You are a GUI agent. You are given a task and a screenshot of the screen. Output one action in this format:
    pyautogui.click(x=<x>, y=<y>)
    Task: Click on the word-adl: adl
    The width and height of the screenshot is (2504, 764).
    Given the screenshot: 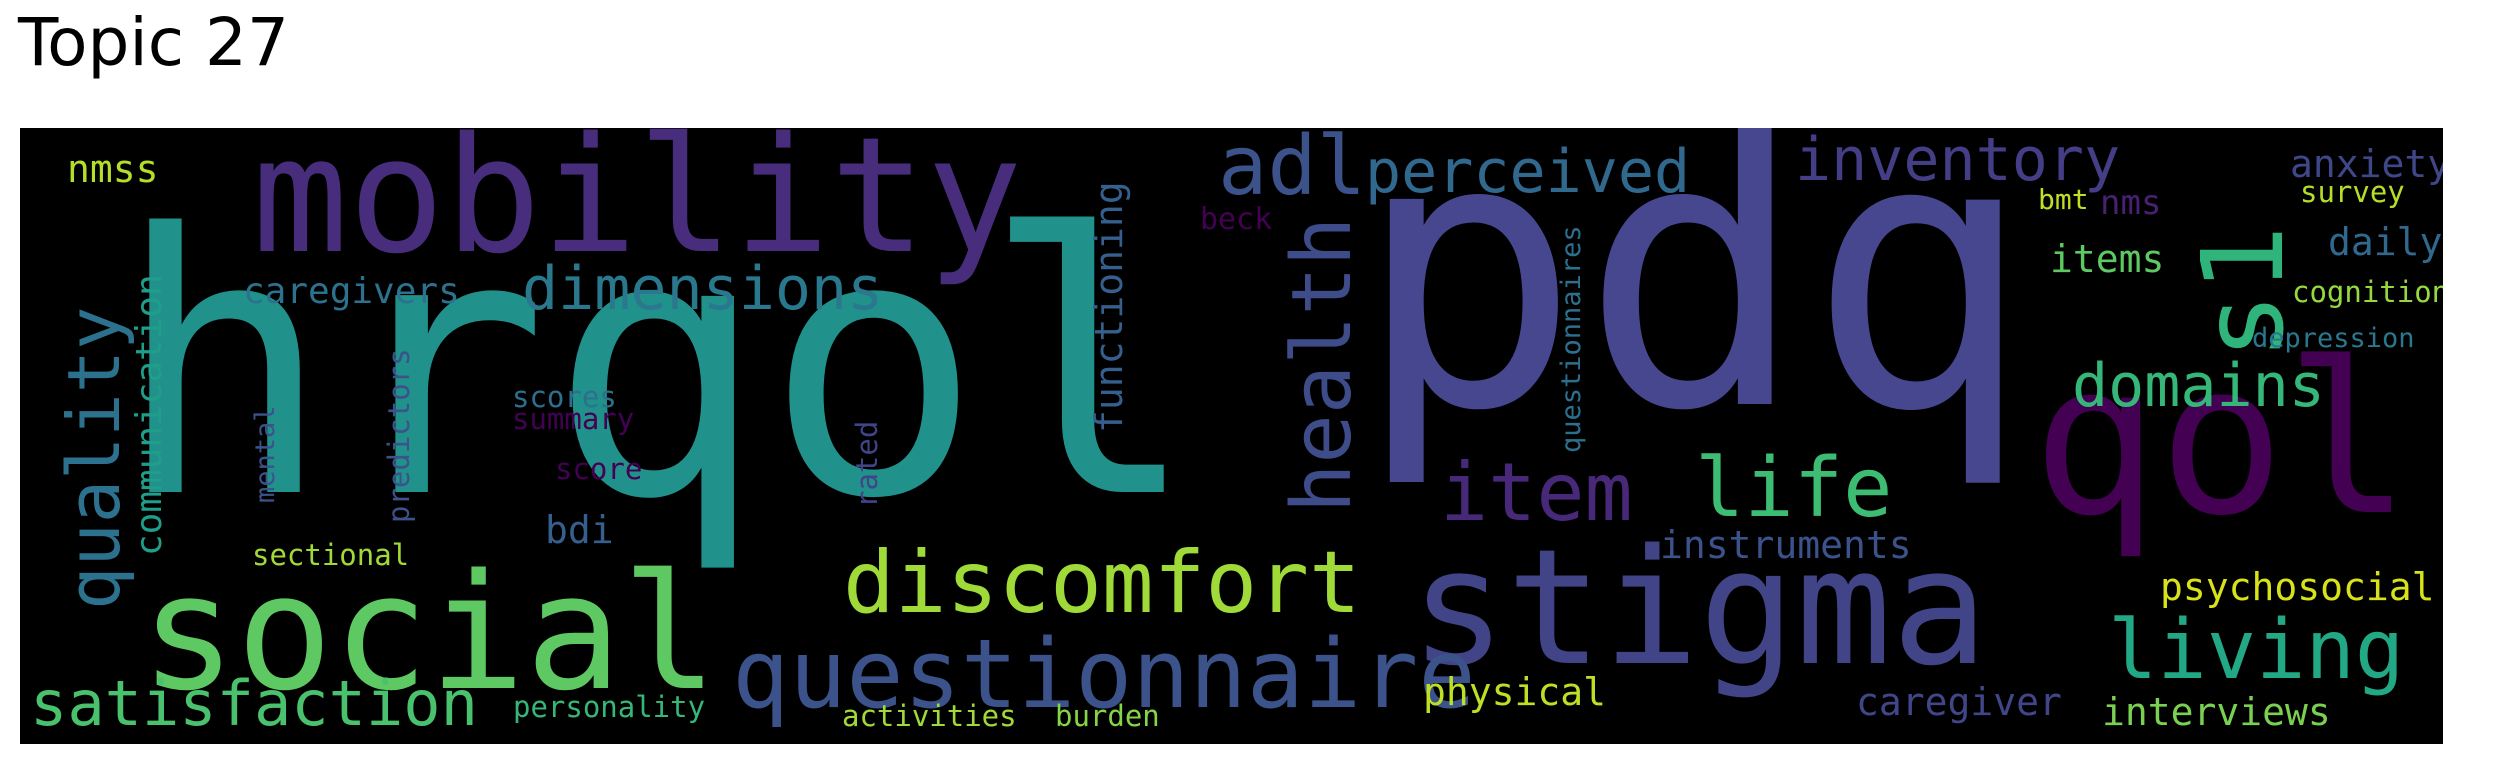 What is the action you would take?
    pyautogui.click(x=1292, y=171)
    